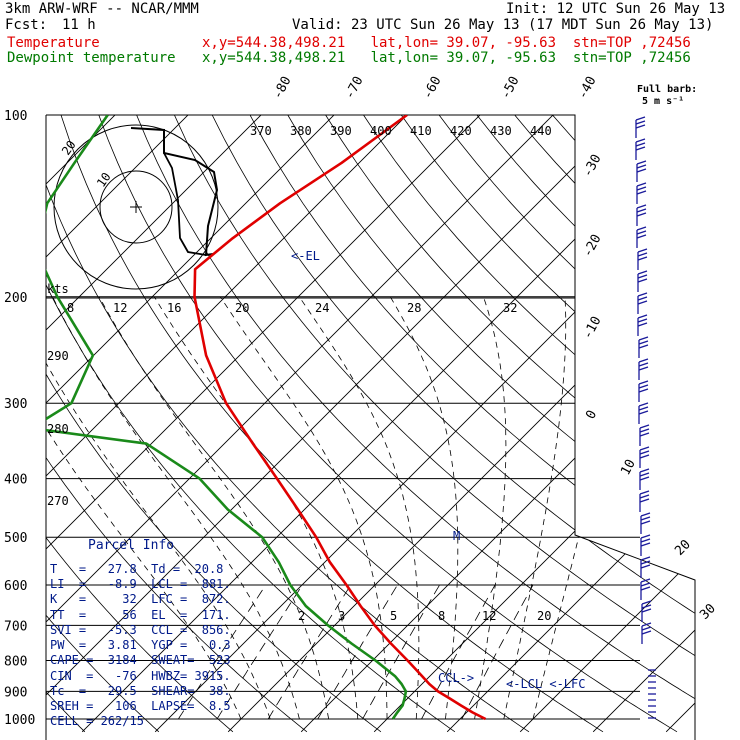 The width and height of the screenshot is (740, 740). What do you see at coordinates (174, 308) in the screenshot?
I see `hodograph-speed-label: 16` at bounding box center [174, 308].